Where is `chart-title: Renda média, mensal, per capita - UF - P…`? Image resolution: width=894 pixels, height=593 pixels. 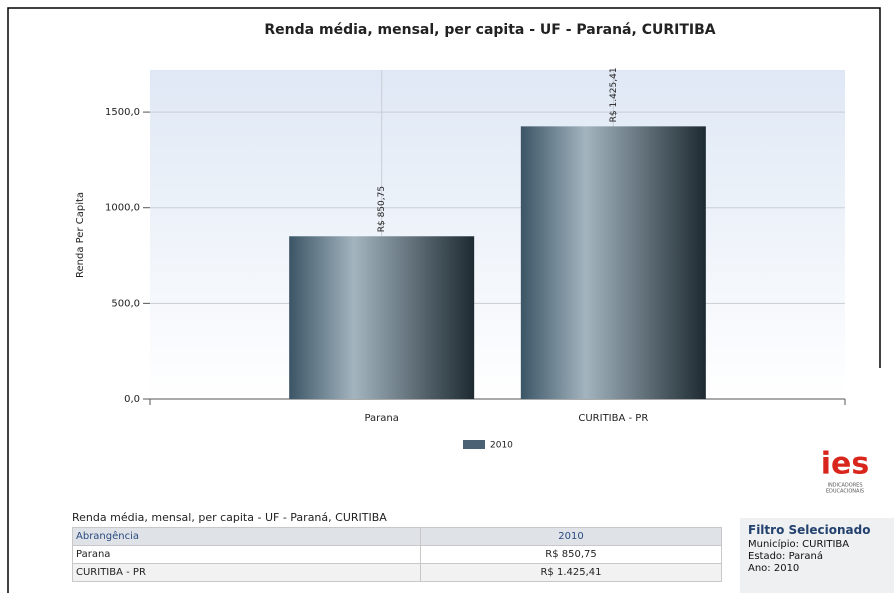
chart-title: Renda média, mensal, per capita - UF - P… is located at coordinates (489, 30).